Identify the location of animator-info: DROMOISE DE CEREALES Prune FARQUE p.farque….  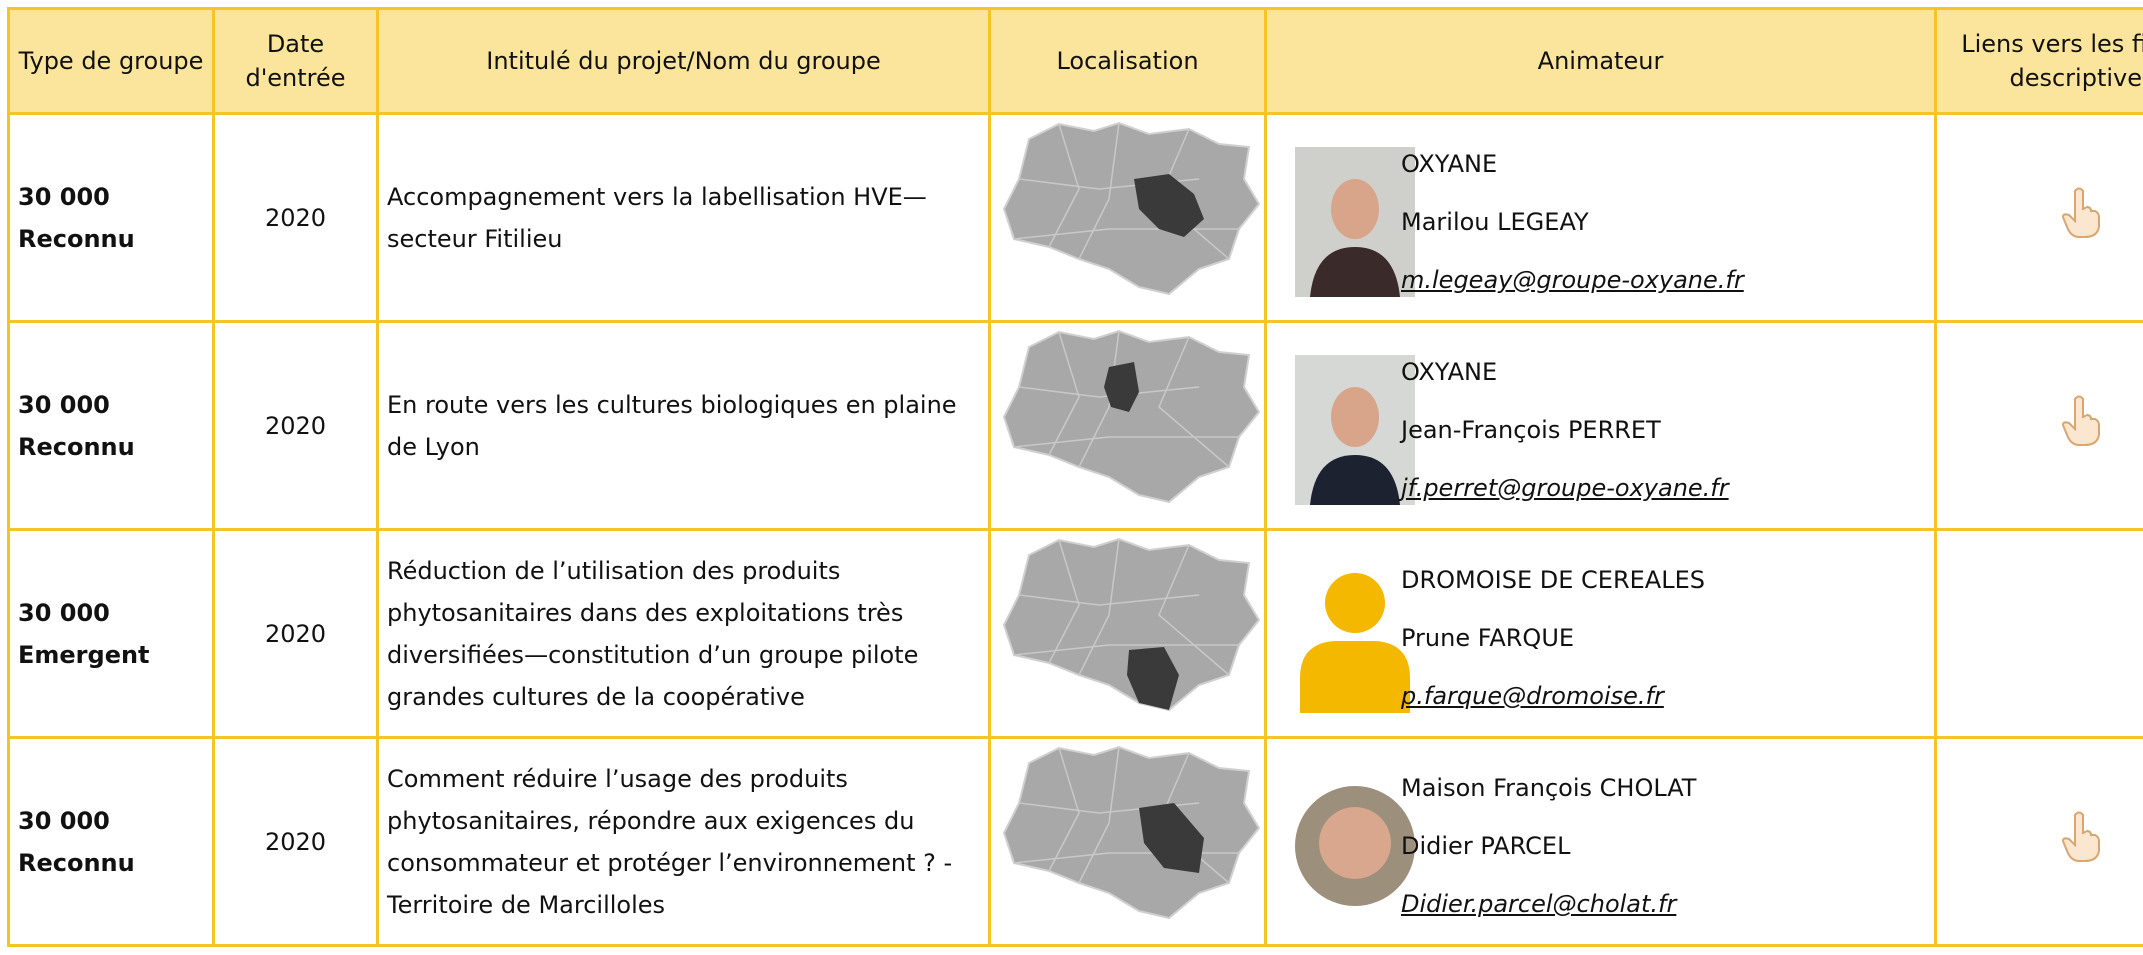
(1553, 638).